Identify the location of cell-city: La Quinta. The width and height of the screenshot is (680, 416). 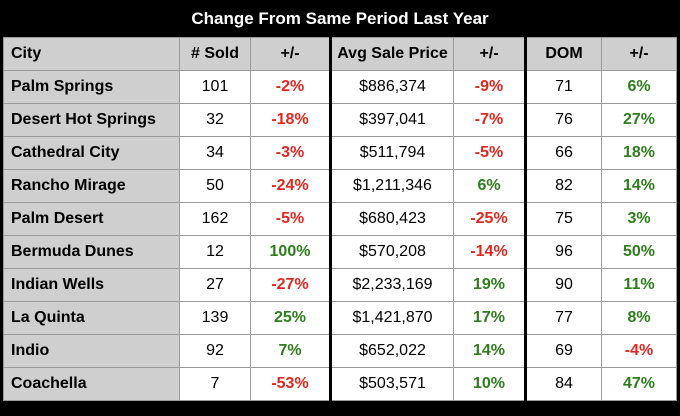
(91, 318).